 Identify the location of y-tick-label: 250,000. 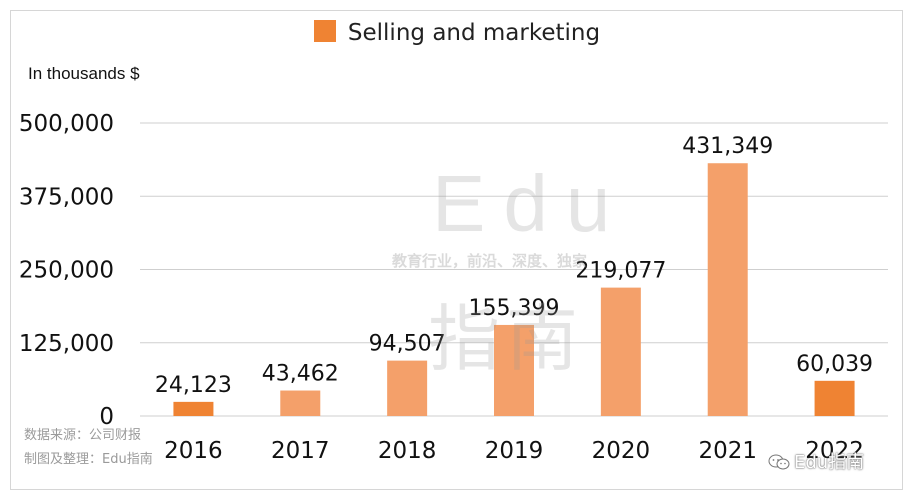
(66, 271).